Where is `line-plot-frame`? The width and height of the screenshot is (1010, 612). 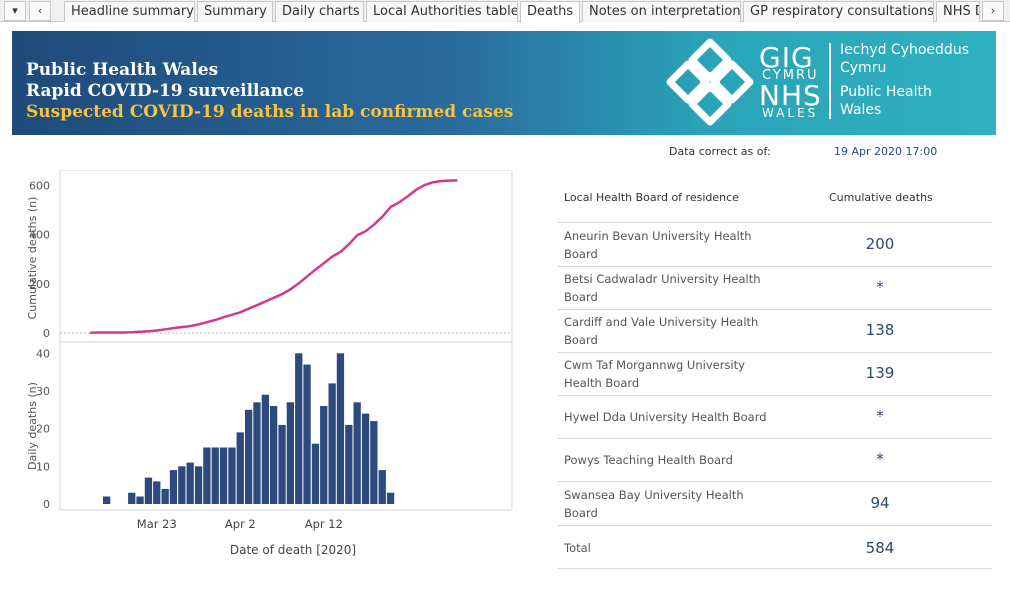
line-plot-frame is located at coordinates (286, 256).